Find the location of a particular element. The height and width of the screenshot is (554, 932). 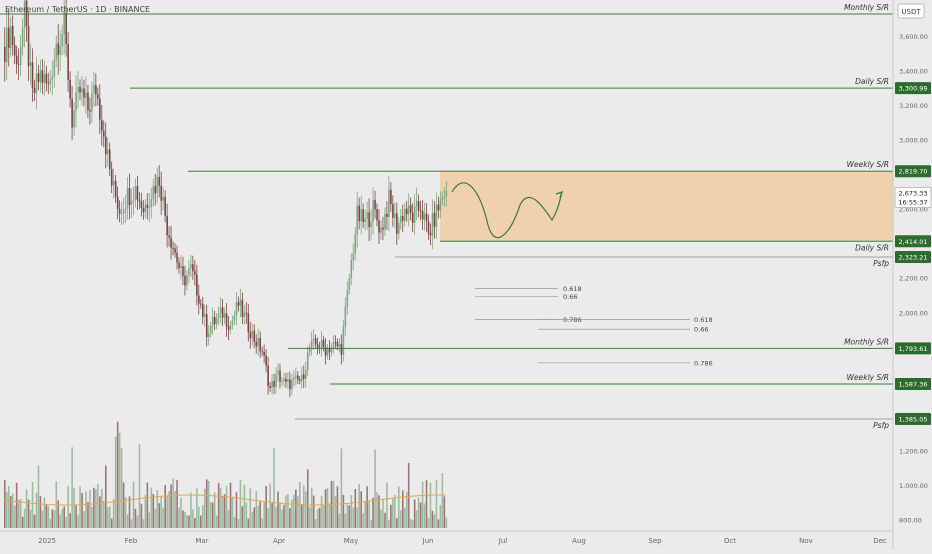

time-axis: 2025 Feb Mar Apr May Jun Jul Aug Sep Oct Nov Dec is located at coordinates (462, 541).